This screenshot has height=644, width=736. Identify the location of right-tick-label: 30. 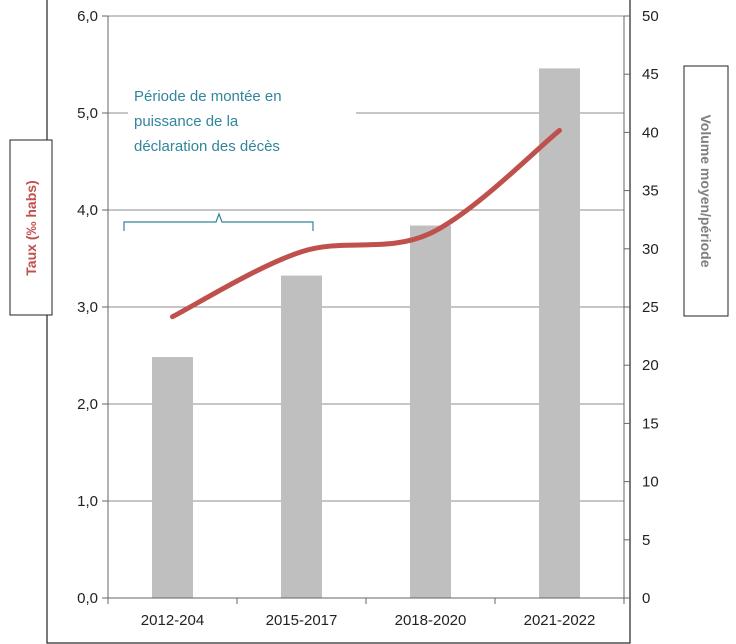
(650, 249).